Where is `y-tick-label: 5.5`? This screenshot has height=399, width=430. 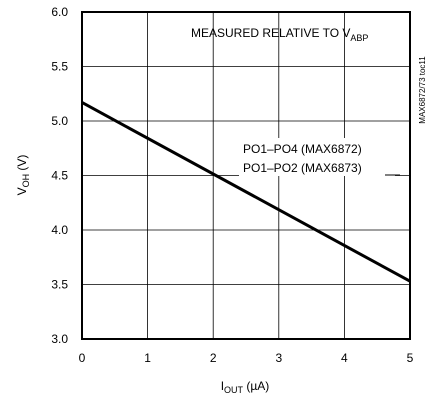 y-tick-label: 5.5 is located at coordinates (59, 67).